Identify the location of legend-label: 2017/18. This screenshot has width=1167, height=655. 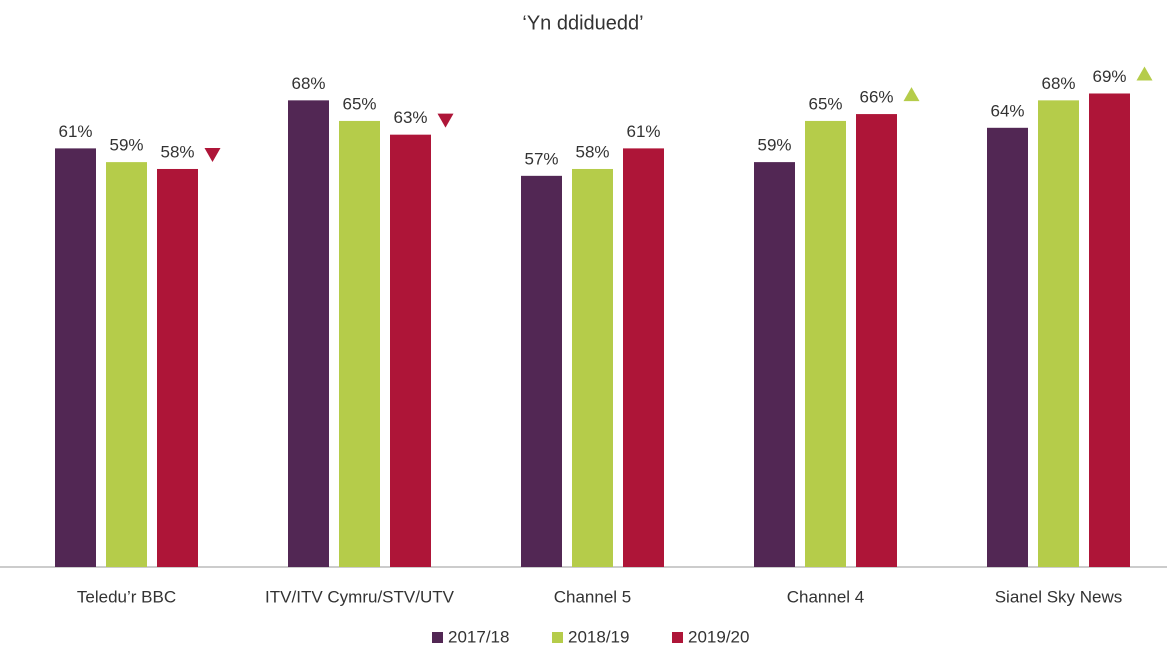
(478, 636).